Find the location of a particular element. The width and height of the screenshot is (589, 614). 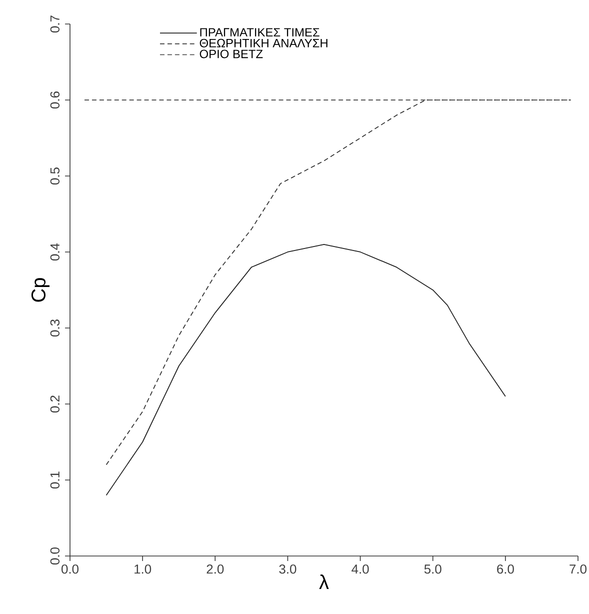

legend-label: ΠΡΑΓΜΑΤΙΚΕΣ ΤΙΜΕΣ is located at coordinates (260, 32).